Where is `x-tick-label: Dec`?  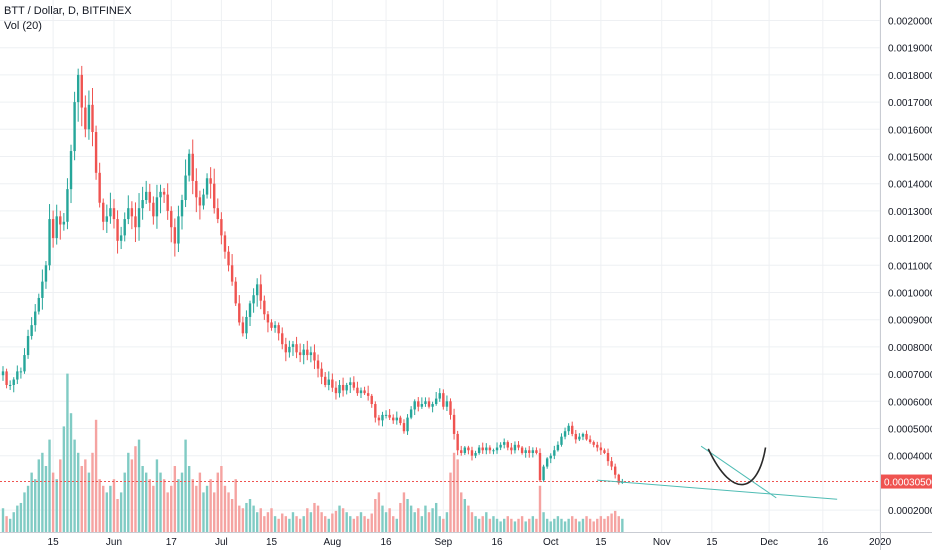 x-tick-label: Dec is located at coordinates (769, 542).